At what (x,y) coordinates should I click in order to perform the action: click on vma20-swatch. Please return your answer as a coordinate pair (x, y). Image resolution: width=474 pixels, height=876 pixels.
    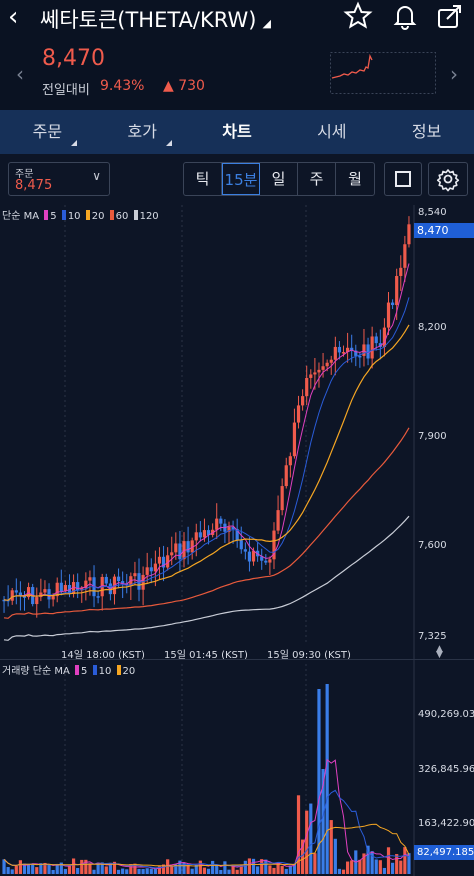
    Looking at the image, I should click on (118, 670).